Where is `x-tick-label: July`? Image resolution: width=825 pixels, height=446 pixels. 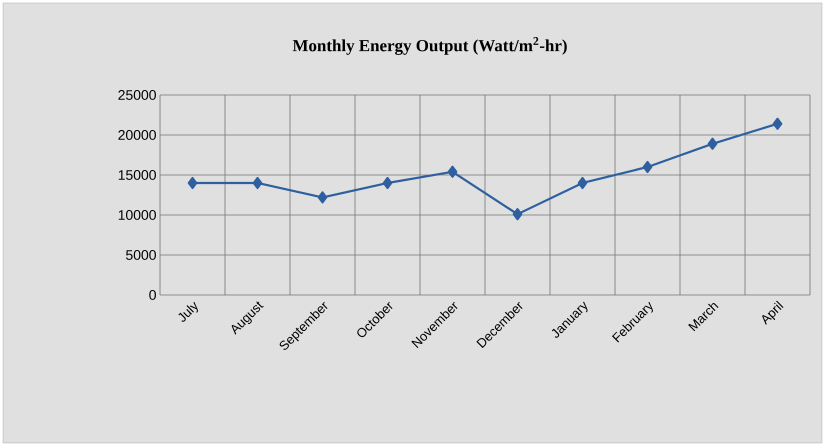 x-tick-label: July is located at coordinates (188, 312).